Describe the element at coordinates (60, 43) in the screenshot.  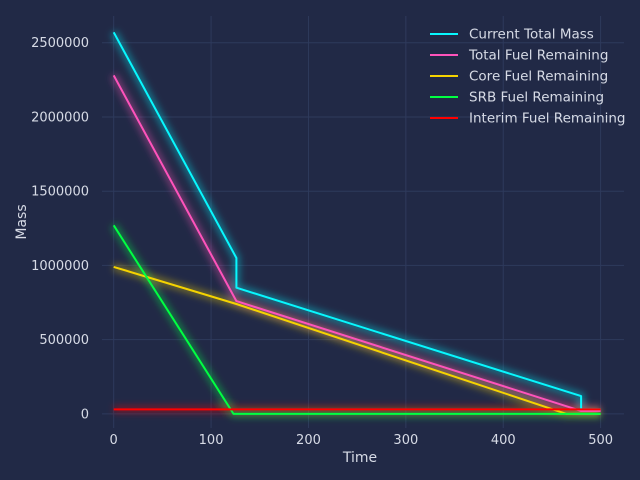
I see `y-tick-label: 2500000` at that location.